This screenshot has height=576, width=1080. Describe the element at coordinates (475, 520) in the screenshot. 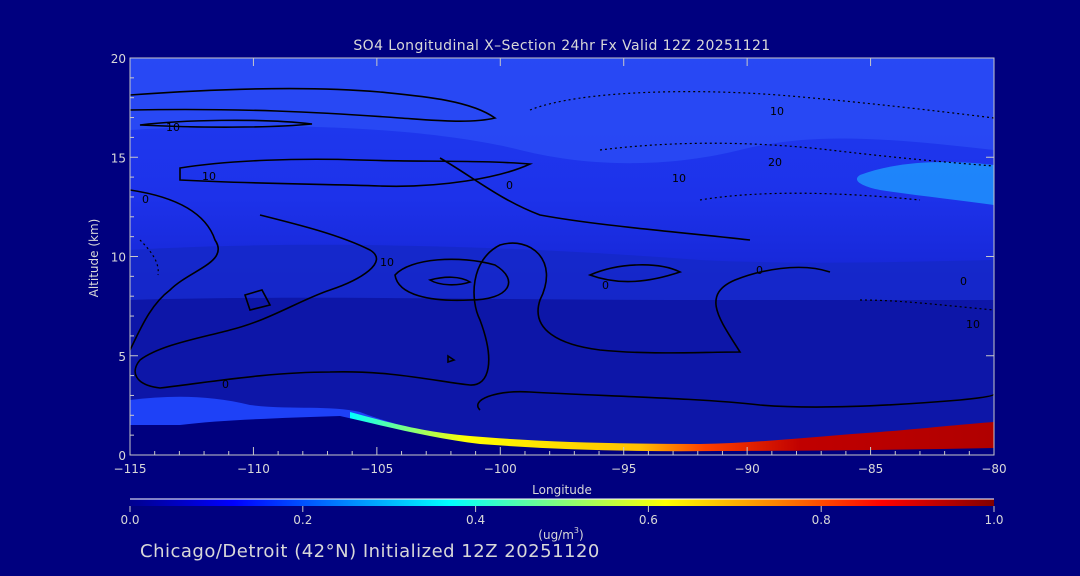

I see `colorbar-tick-label: 0.4` at that location.